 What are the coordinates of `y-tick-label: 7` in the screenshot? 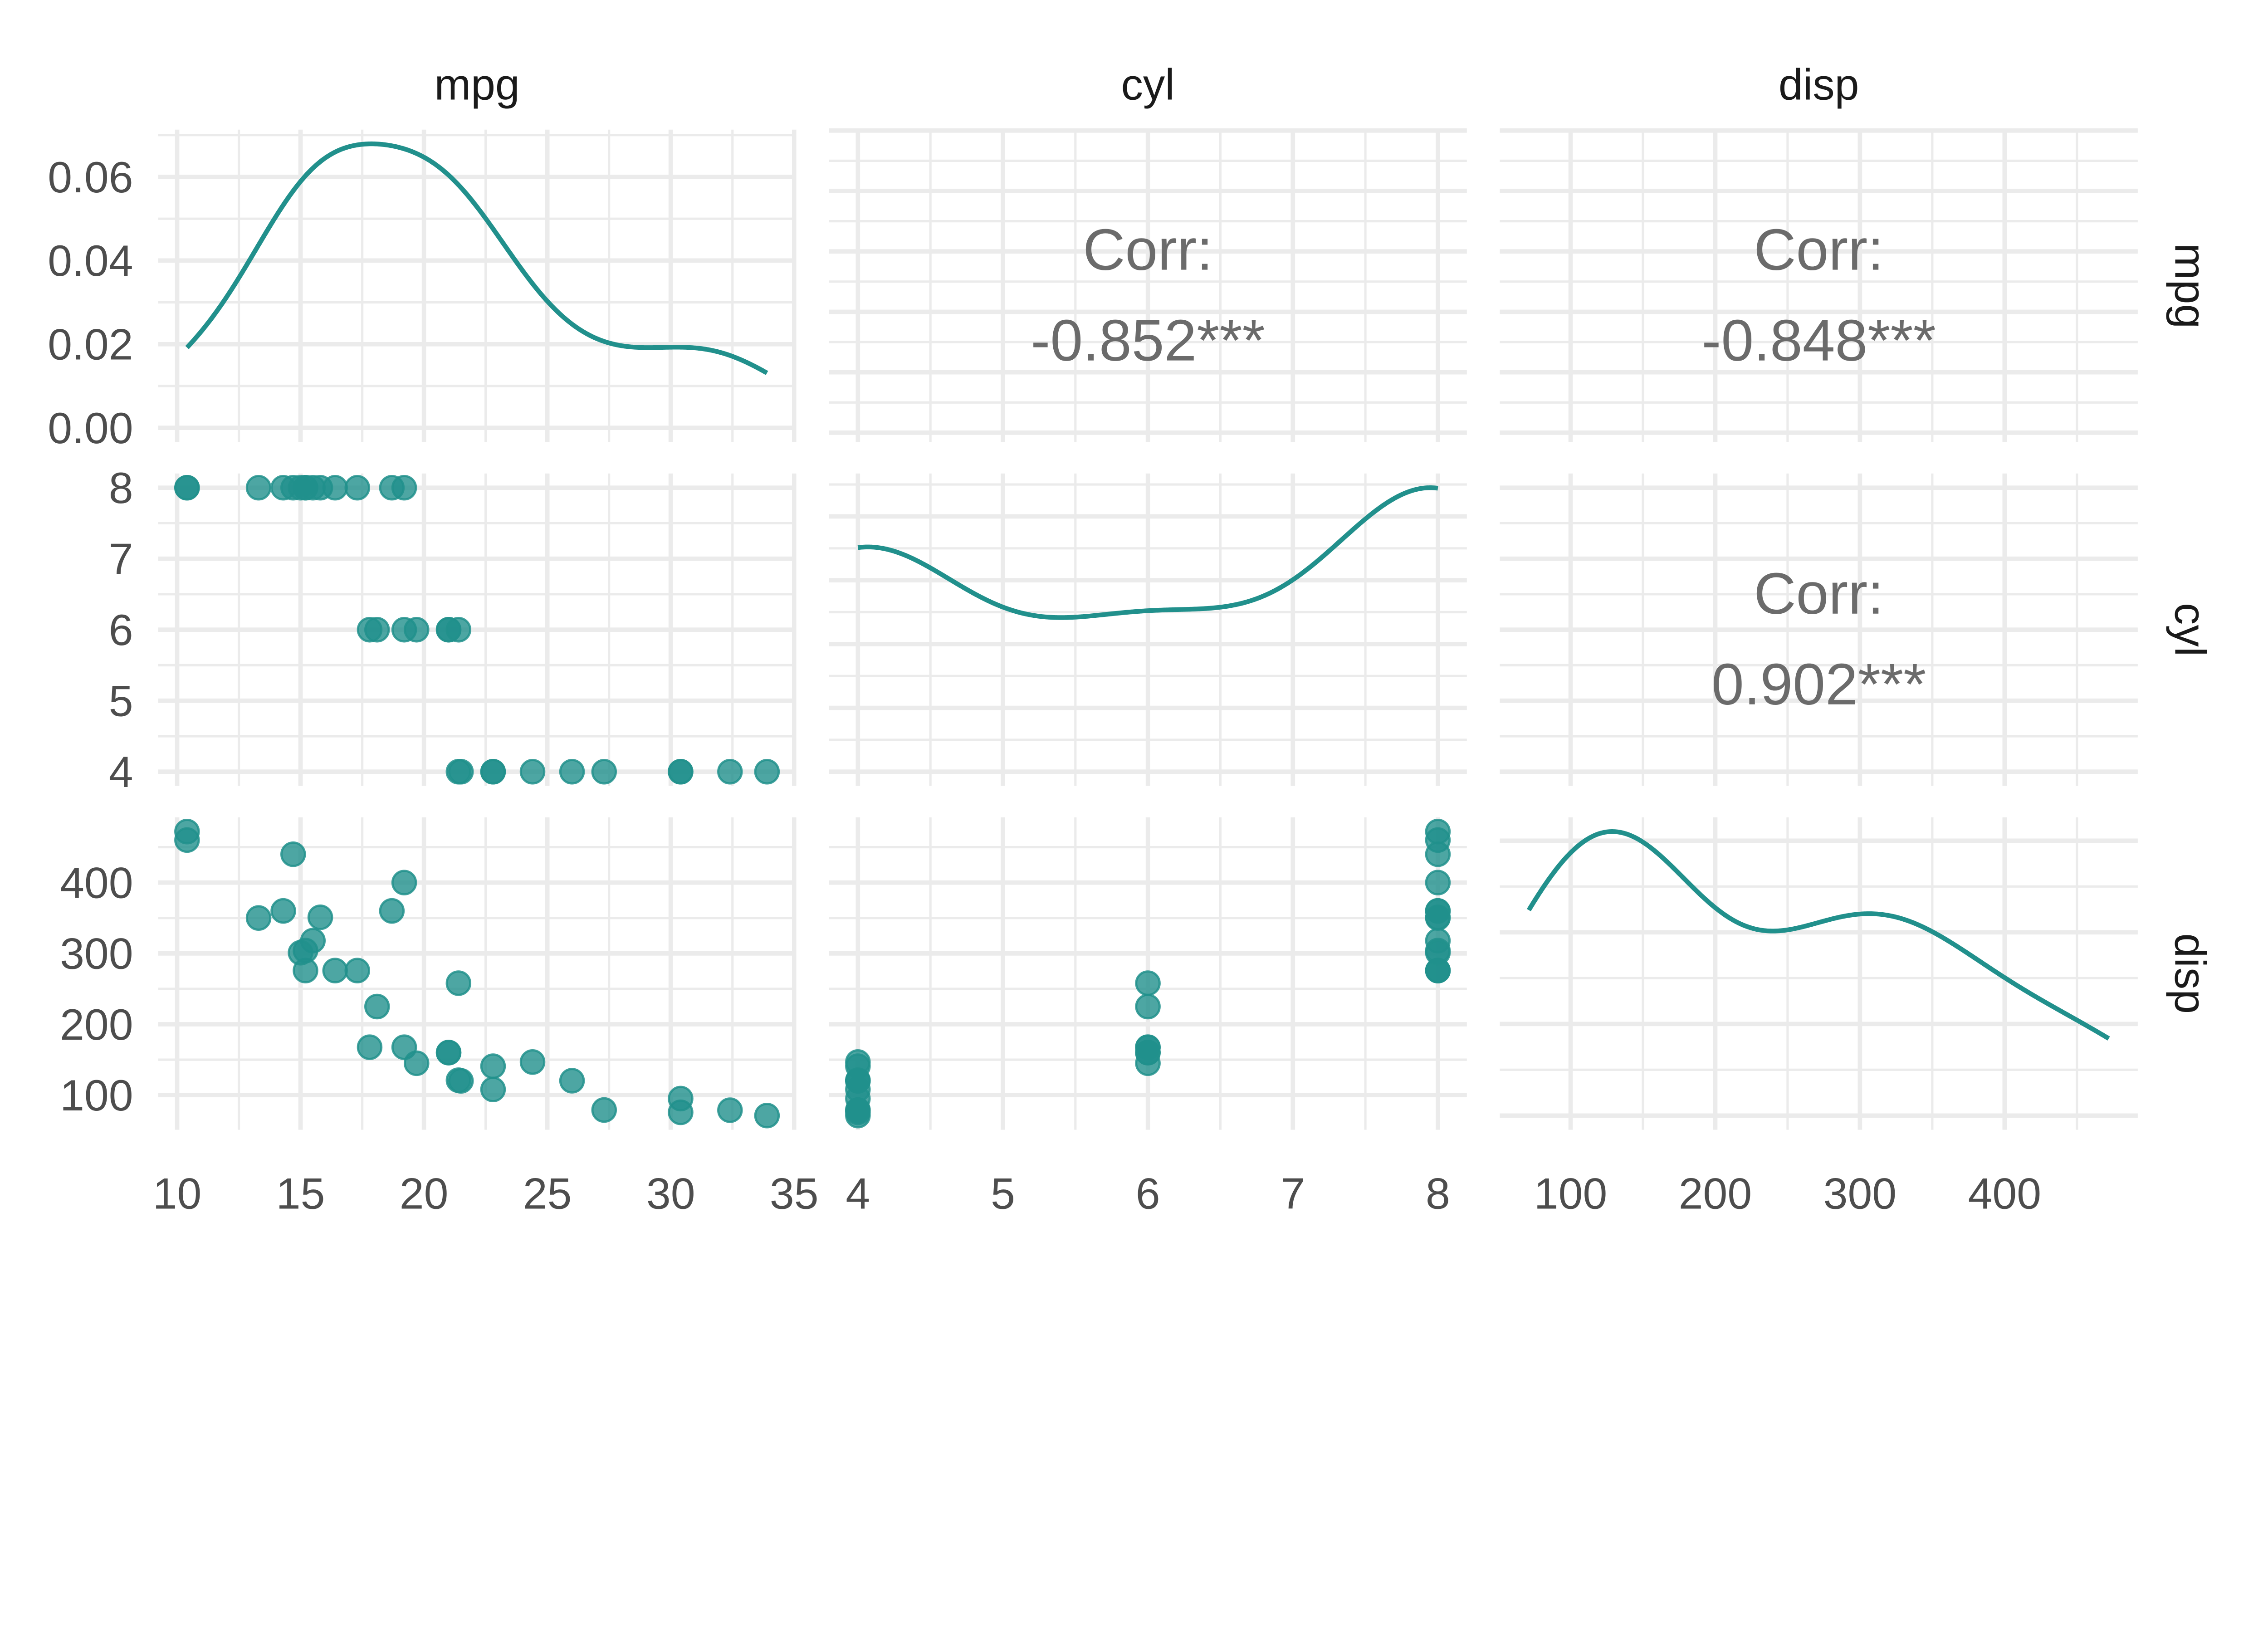 It's located at (121, 559).